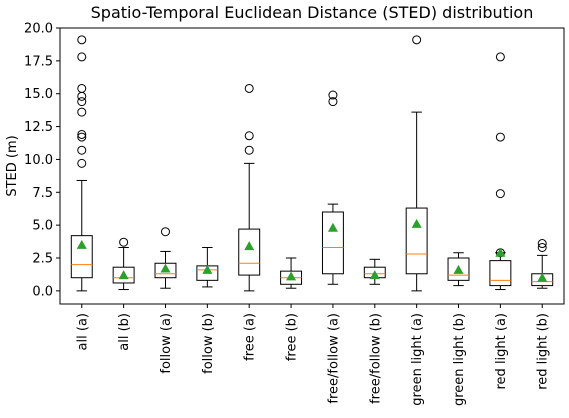 This screenshot has height=418, width=569. I want to click on y-tick-label: 20.0, so click(38, 29).